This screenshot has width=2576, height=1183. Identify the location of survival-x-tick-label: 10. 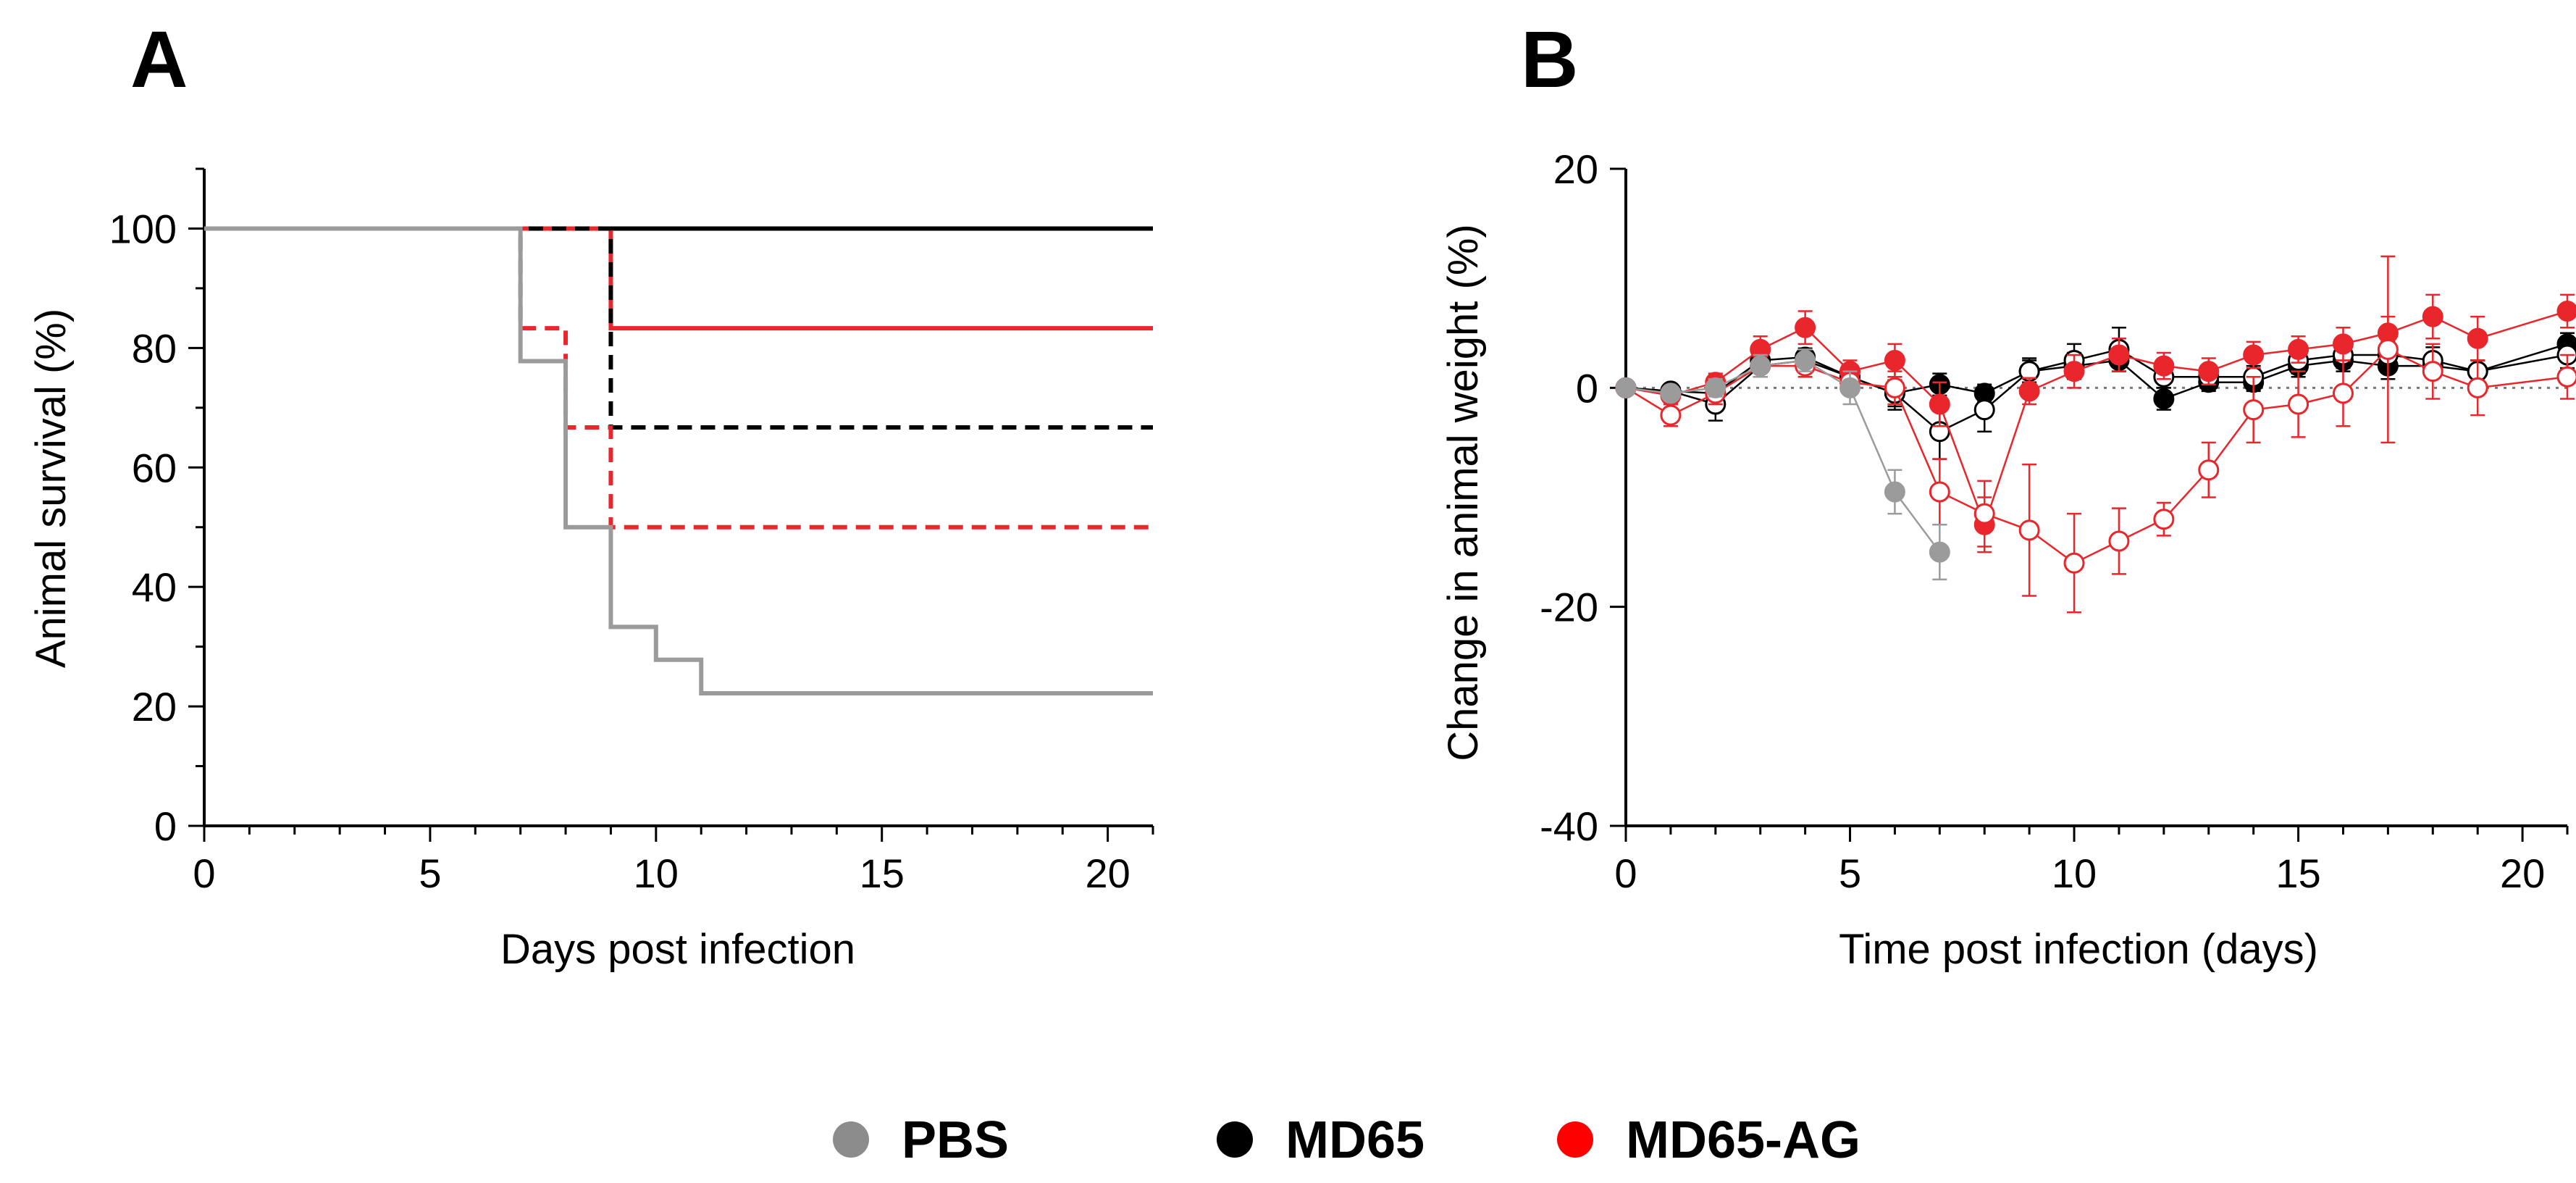
(656, 873).